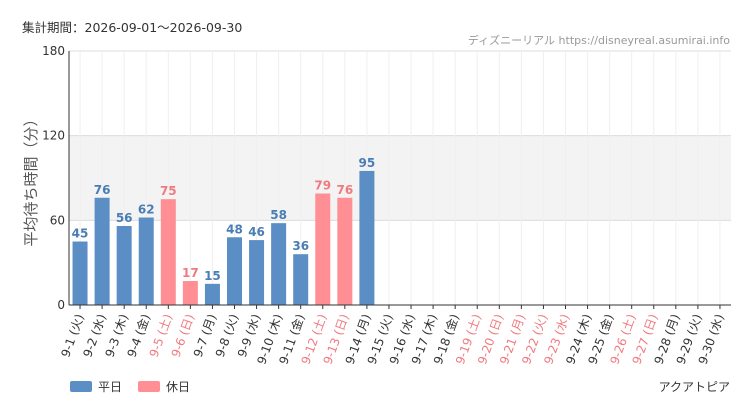 The image size is (750, 410). Describe the element at coordinates (53, 51) in the screenshot. I see `y-tick-label: 180` at that location.